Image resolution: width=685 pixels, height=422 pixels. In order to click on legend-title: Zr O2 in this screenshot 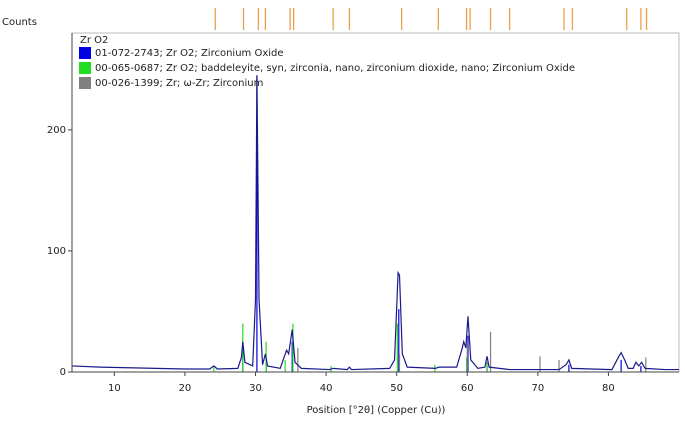, I will do `click(94, 40)`.